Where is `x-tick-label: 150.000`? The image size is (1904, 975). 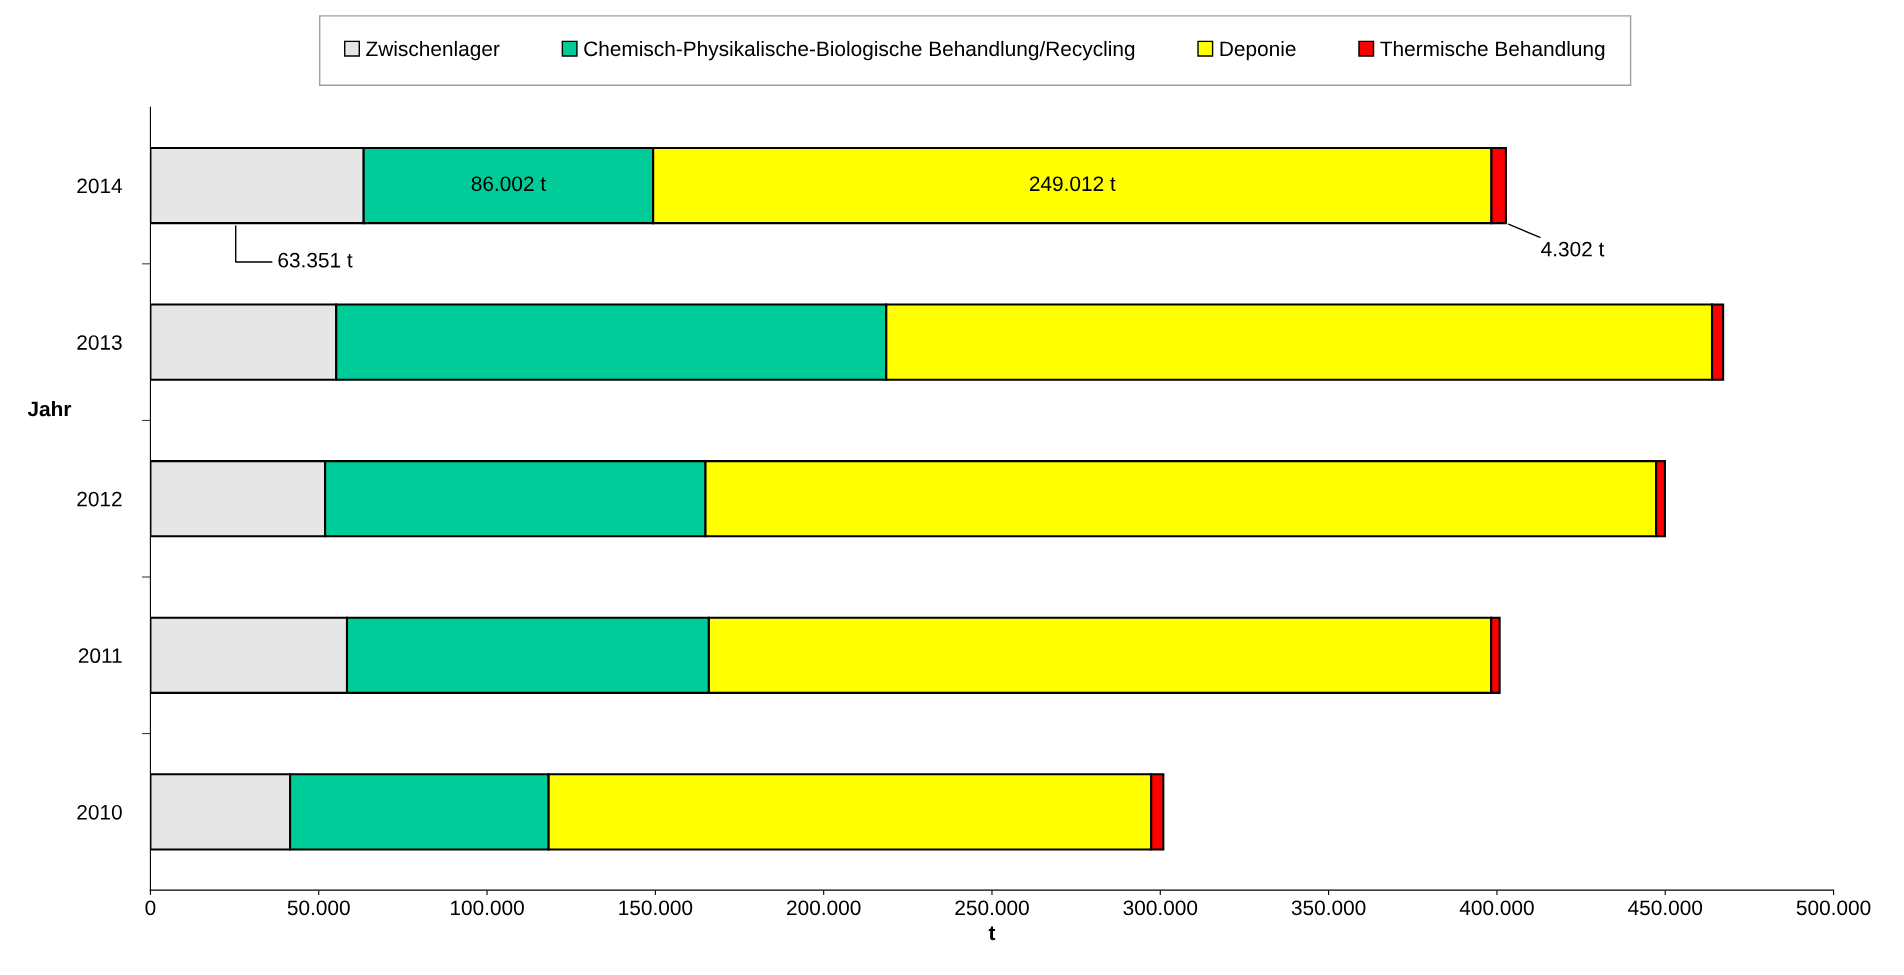
x-tick-label: 150.000 is located at coordinates (656, 908).